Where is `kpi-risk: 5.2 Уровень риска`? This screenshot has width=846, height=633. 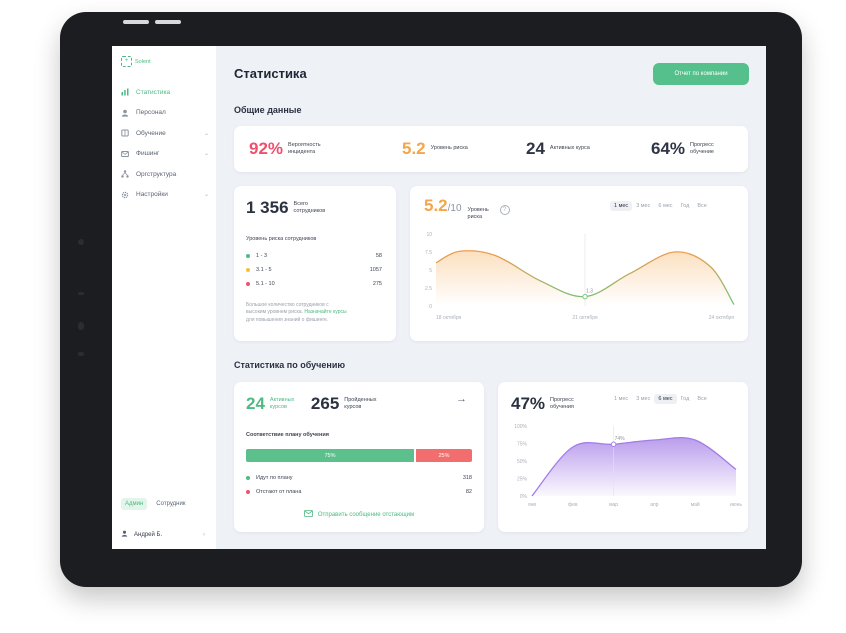 kpi-risk: 5.2 Уровень риска is located at coordinates (437, 149).